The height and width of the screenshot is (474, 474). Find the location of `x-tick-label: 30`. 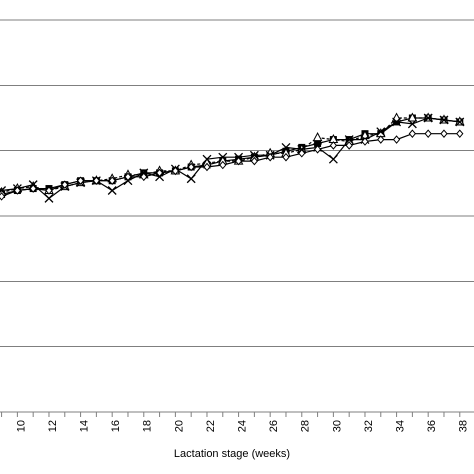

x-tick-label: 30 is located at coordinates (337, 426).